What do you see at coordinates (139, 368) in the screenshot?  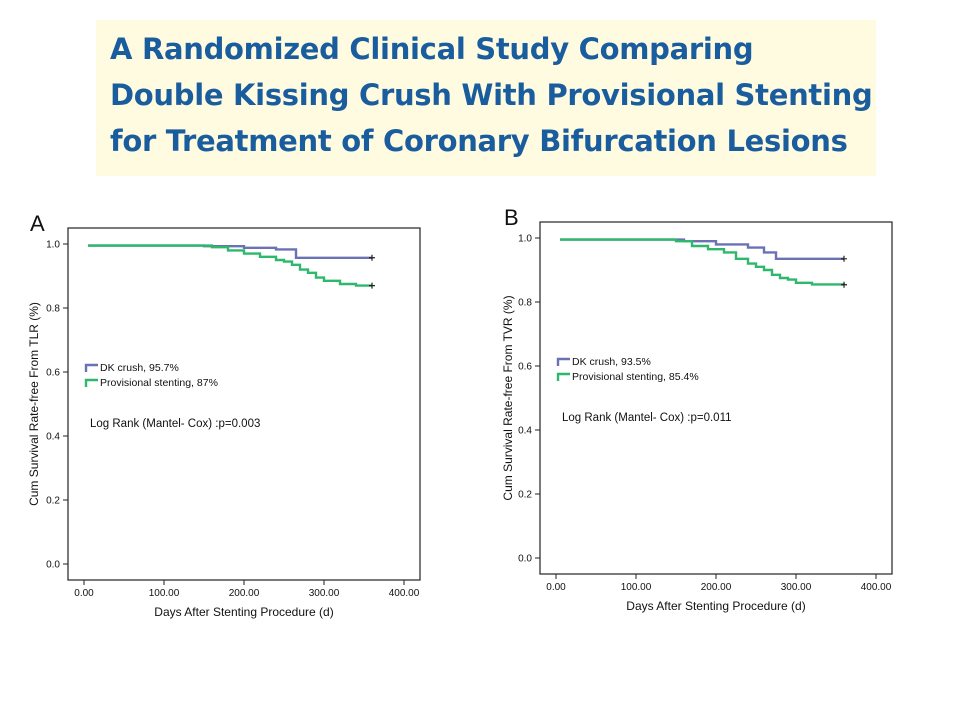 I see `legend-label-a-0: DK crush, 95.7%` at bounding box center [139, 368].